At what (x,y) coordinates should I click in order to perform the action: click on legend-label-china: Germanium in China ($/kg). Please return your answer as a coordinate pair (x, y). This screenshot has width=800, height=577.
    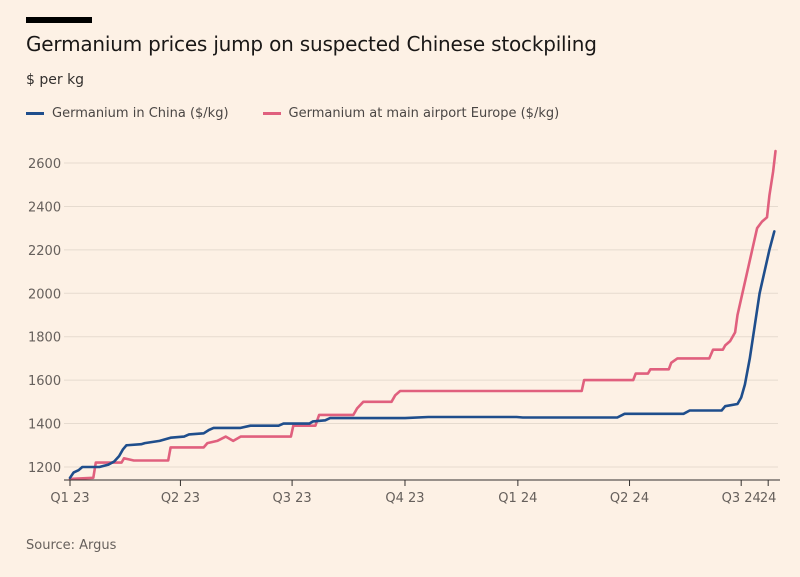
    Looking at the image, I should click on (140, 113).